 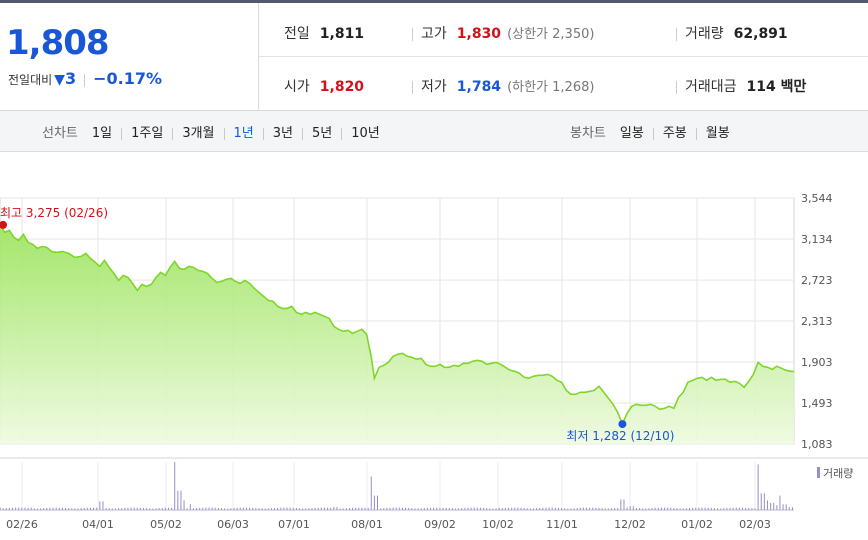 I want to click on trade-value-stat: 거래대금 114 백만, so click(x=741, y=86).